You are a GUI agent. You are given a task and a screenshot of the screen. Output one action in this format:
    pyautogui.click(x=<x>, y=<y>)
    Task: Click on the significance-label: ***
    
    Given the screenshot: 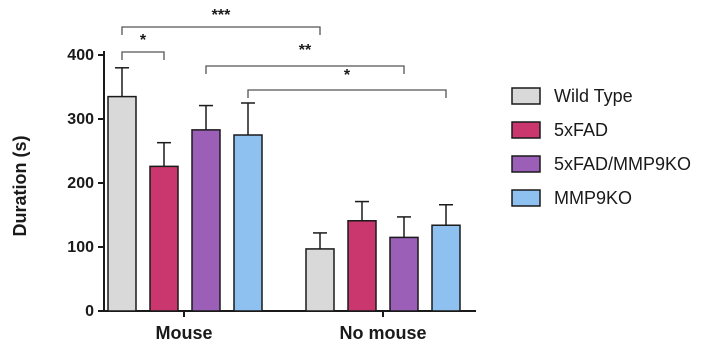 What is the action you would take?
    pyautogui.click(x=221, y=15)
    